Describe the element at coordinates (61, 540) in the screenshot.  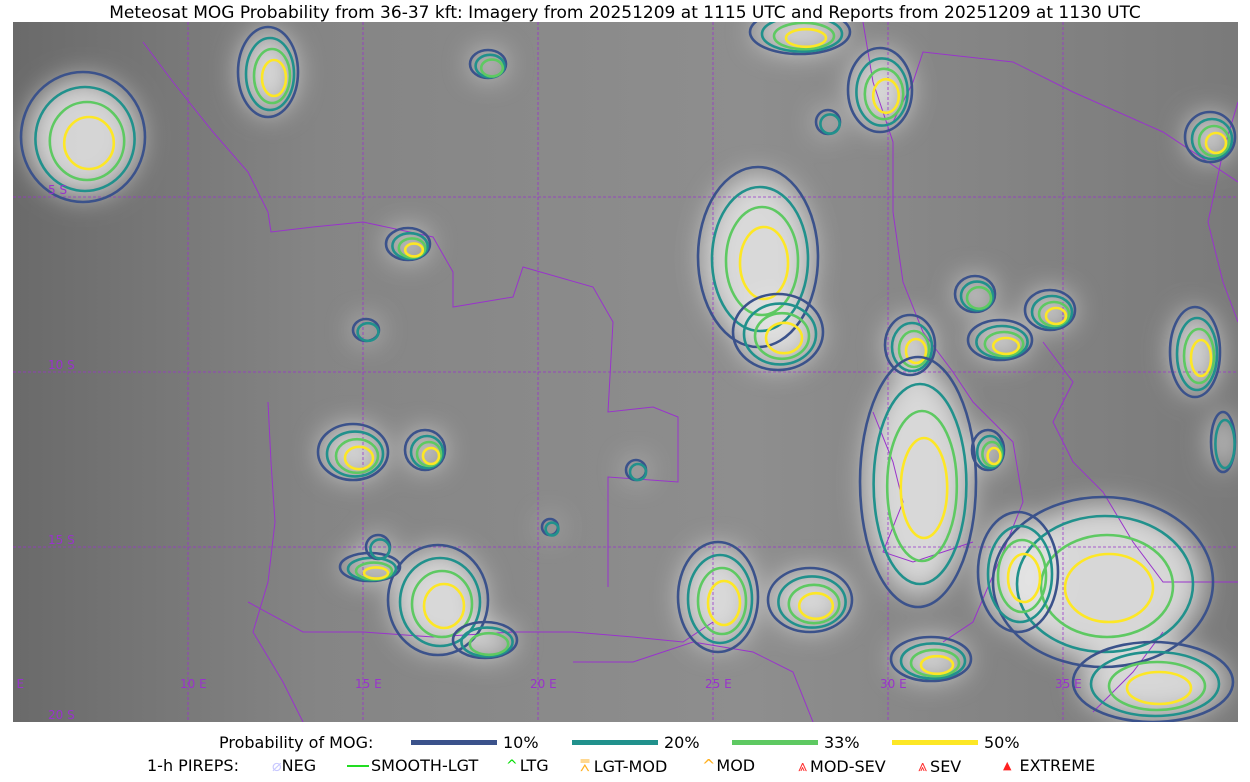
I see `latitude-label: 15 S` at that location.